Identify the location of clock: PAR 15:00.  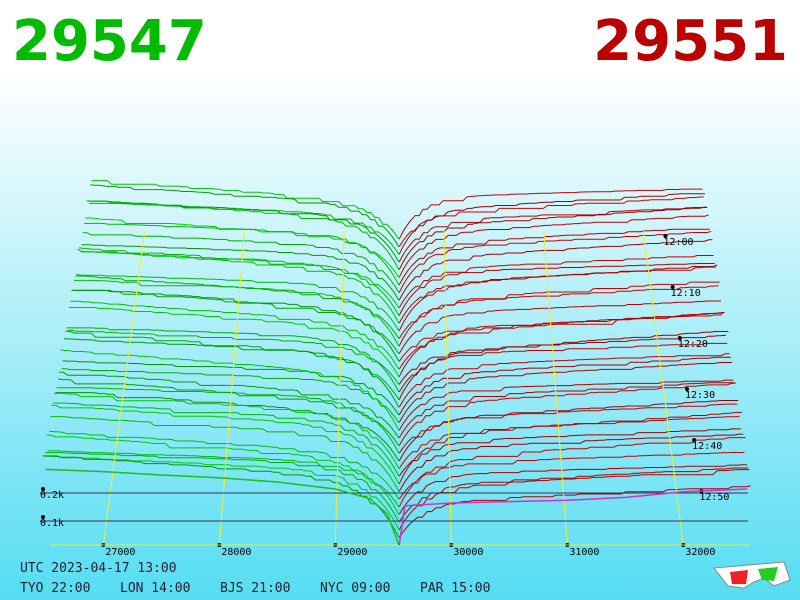
(455, 588).